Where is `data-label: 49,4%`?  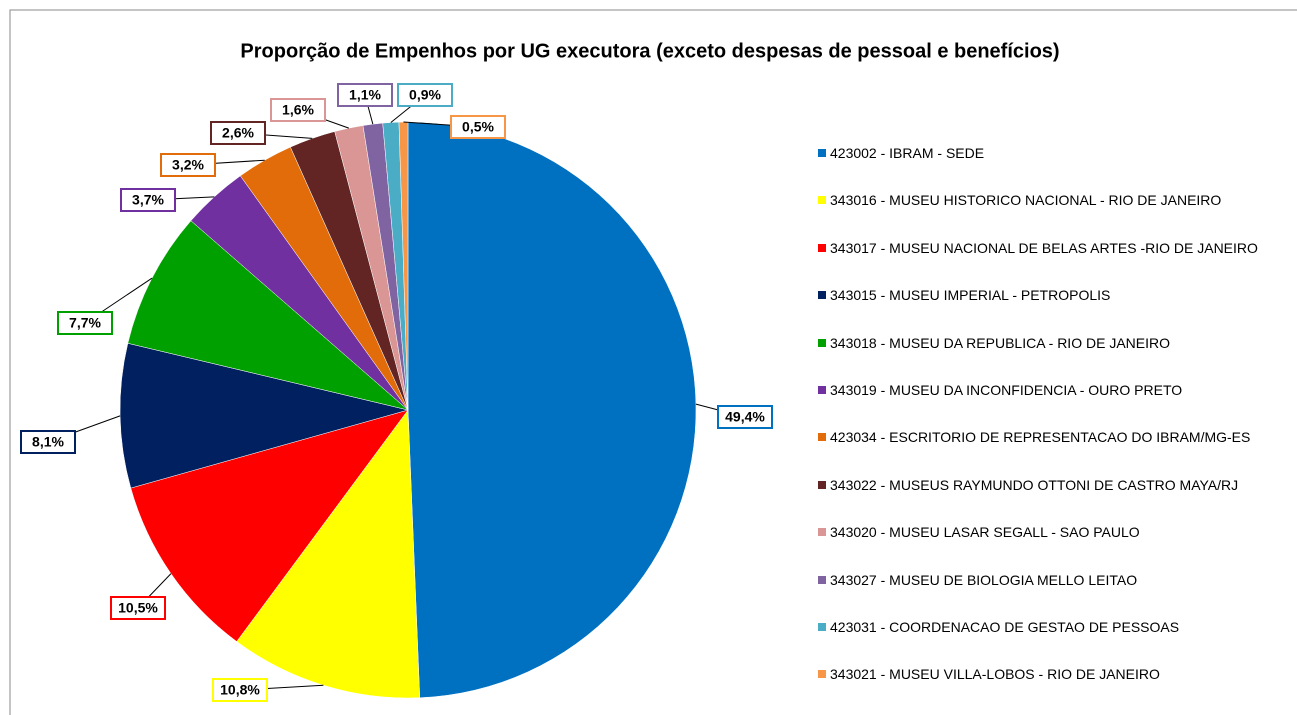 data-label: 49,4% is located at coordinates (745, 417).